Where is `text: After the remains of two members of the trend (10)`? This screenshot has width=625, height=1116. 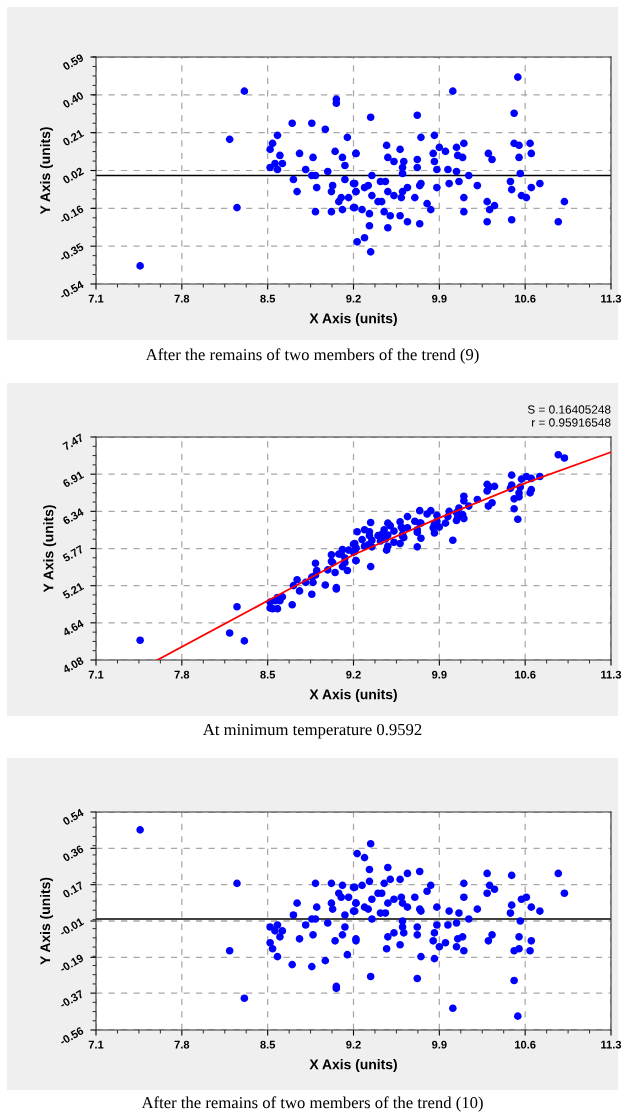
text: After the remains of two members of the trend (10) is located at coordinates (312, 1104).